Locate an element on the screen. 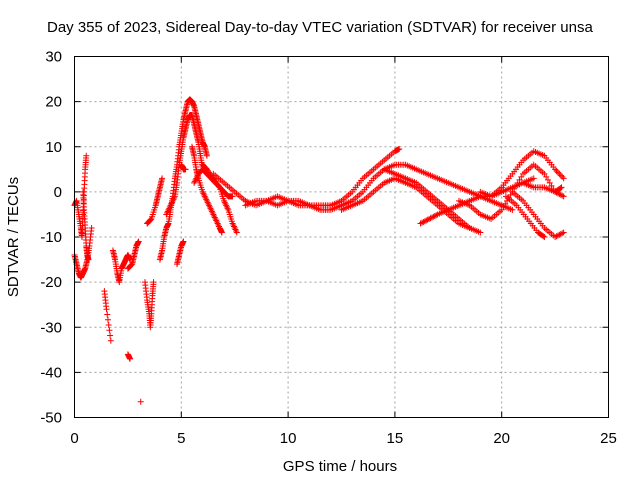  y-tick-labels: -50 -40 -30 -20 -10 0 10 20 30 is located at coordinates (51, 238).